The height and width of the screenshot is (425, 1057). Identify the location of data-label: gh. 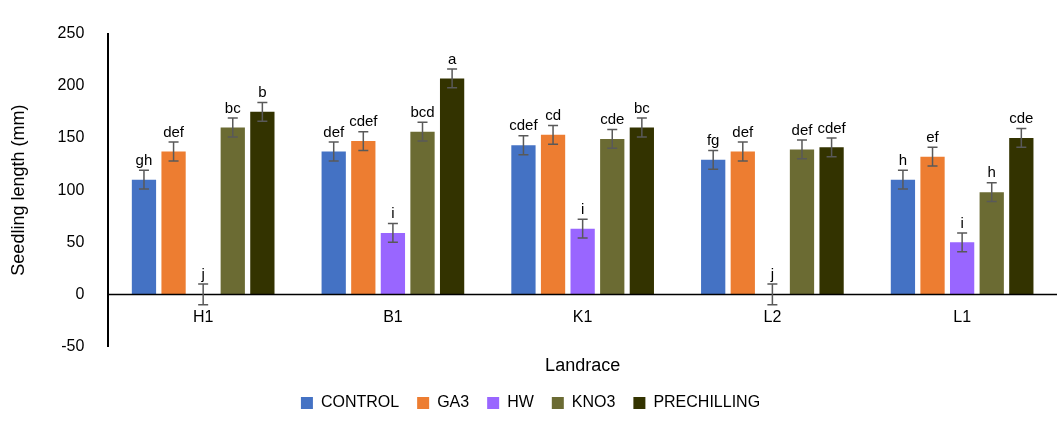
(144, 159).